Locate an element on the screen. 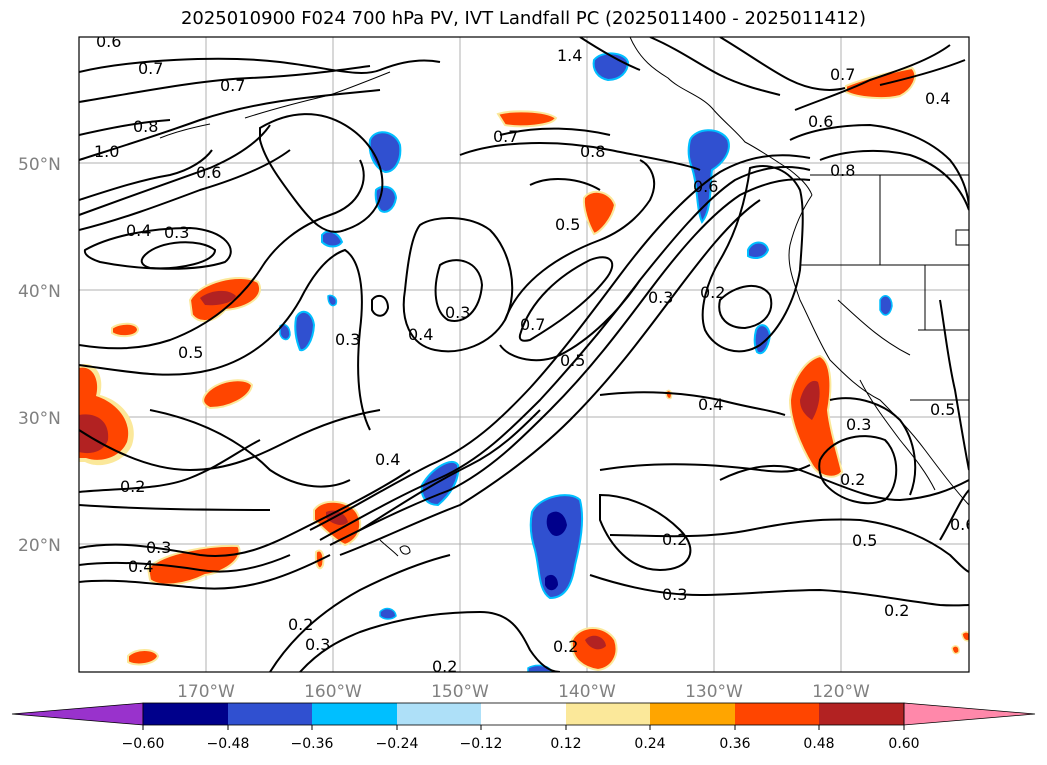  colorbar-label: 0.48 is located at coordinates (818, 744).